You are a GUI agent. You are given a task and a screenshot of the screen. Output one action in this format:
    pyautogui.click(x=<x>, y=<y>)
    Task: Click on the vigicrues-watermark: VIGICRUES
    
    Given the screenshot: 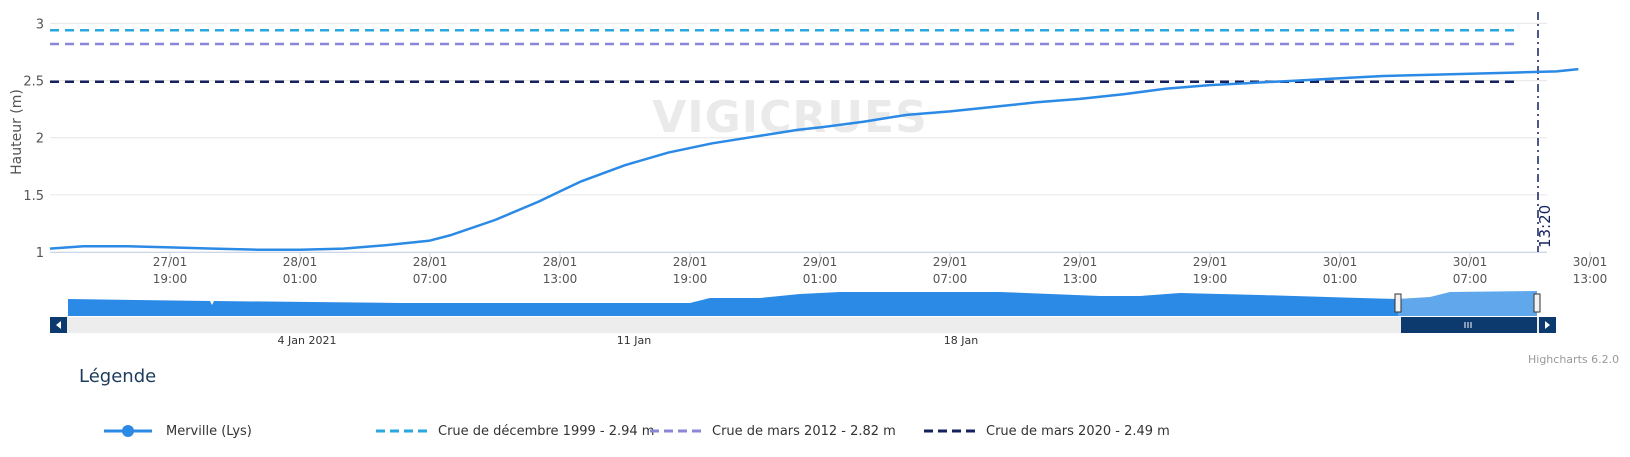 What is the action you would take?
    pyautogui.click(x=790, y=117)
    